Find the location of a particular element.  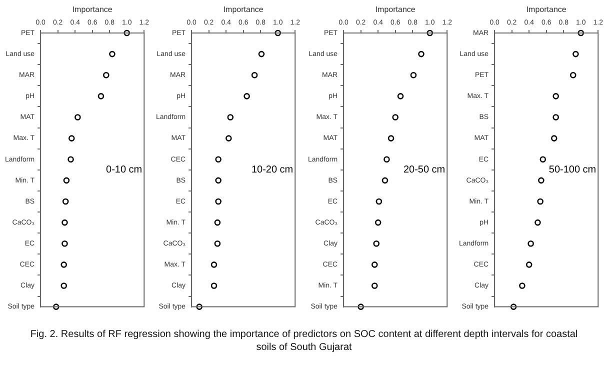

annotation: 10-20 cm is located at coordinates (273, 170).